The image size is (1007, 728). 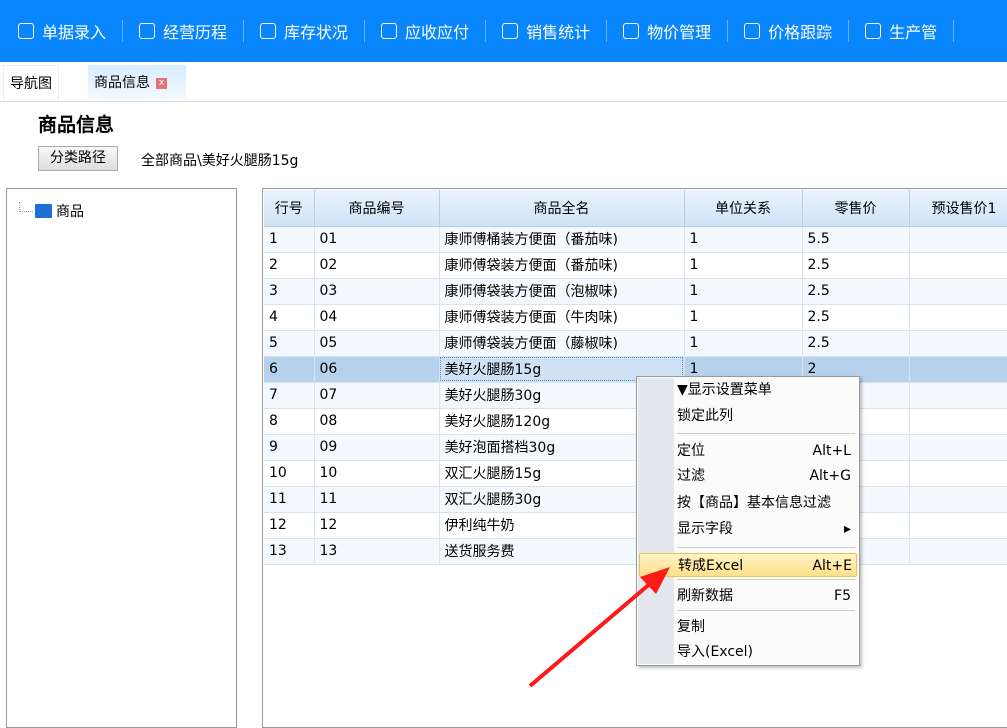 What do you see at coordinates (958, 208) in the screenshot?
I see `column-header: 预设售价1` at bounding box center [958, 208].